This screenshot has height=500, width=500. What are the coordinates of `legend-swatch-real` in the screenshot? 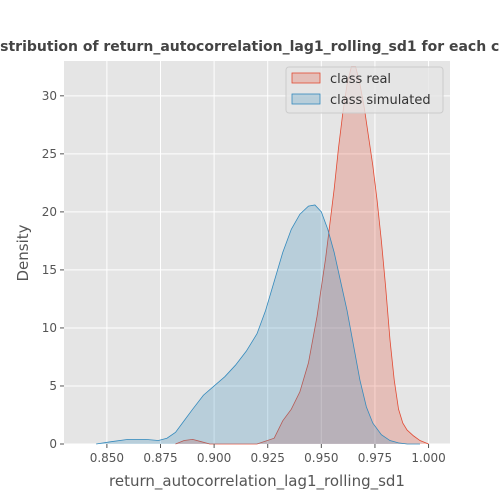 It's located at (306, 78).